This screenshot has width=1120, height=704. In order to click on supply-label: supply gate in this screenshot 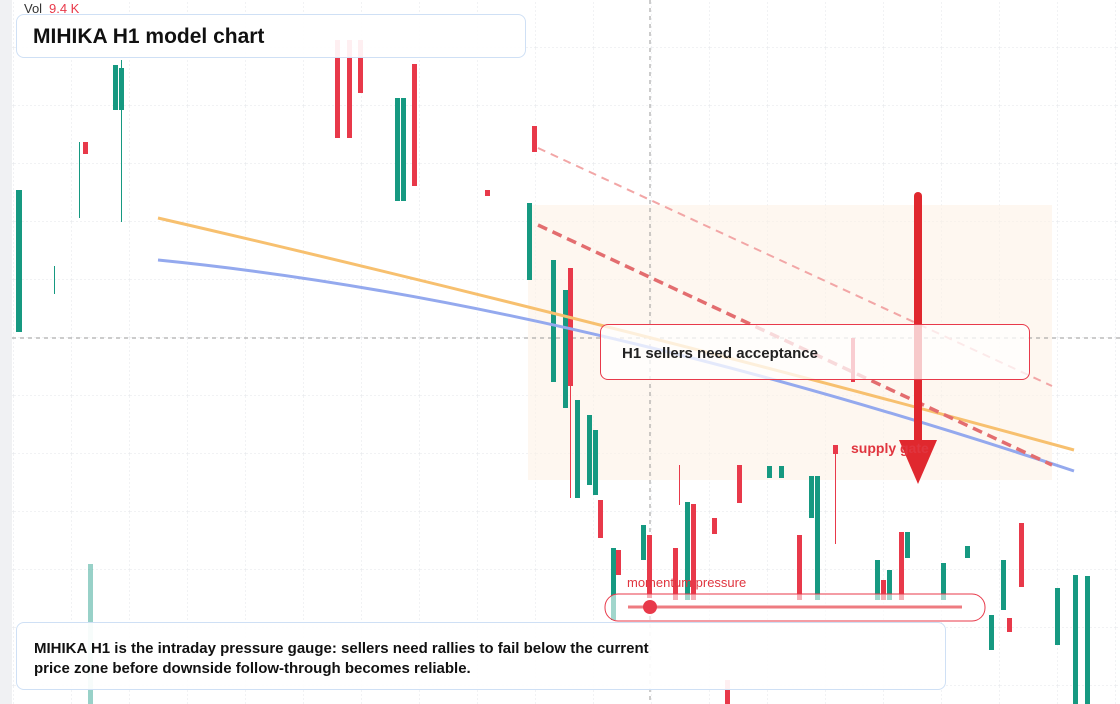, I will do `click(890, 448)`.